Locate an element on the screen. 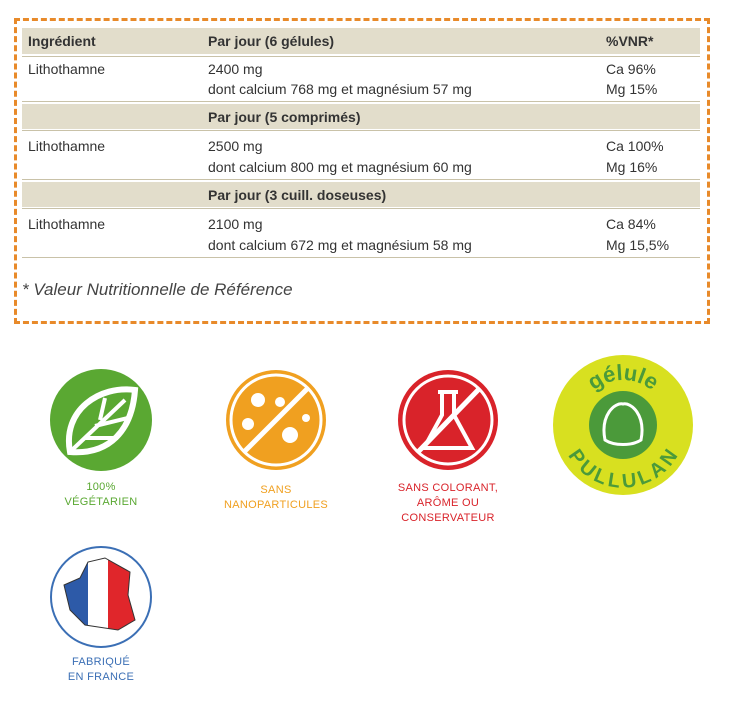  section-heading: Par jour (5 comprimés) is located at coordinates (284, 117).